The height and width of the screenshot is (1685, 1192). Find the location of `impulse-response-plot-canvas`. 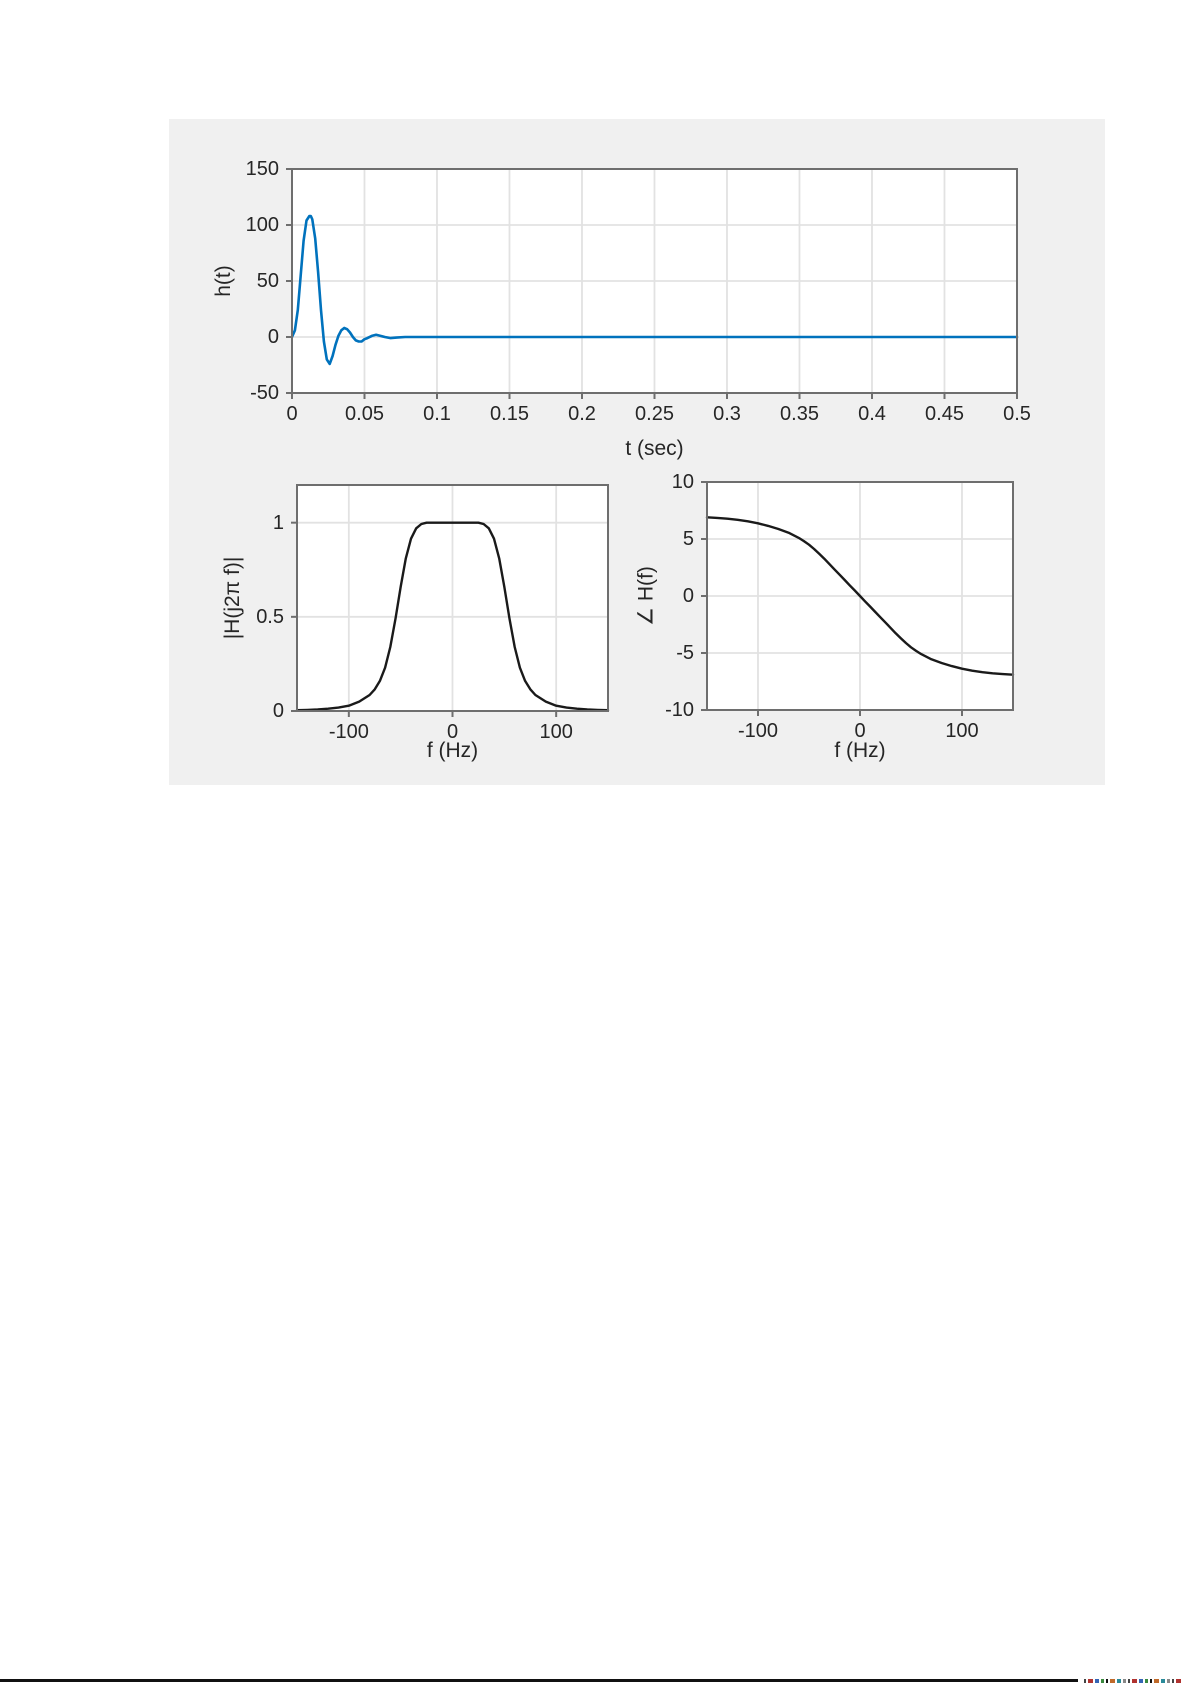

impulse-response-plot-canvas is located at coordinates (652, 283).